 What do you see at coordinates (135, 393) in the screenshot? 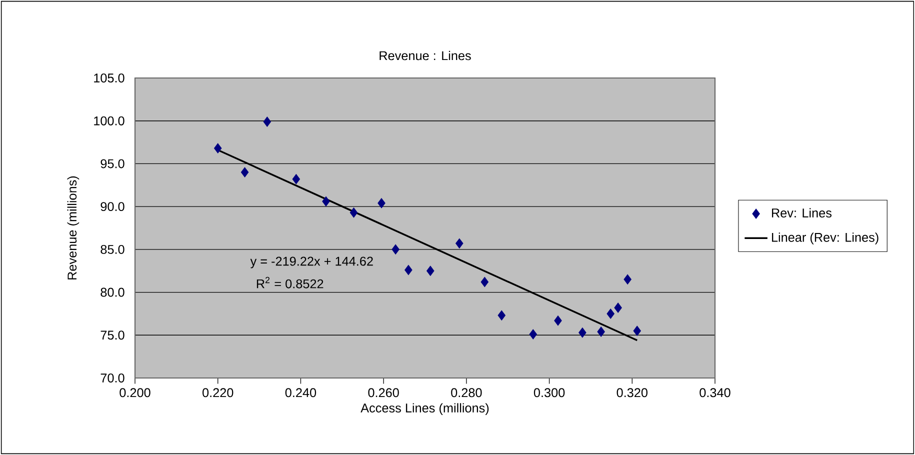
I see `x-tick-label: 0.200` at bounding box center [135, 393].